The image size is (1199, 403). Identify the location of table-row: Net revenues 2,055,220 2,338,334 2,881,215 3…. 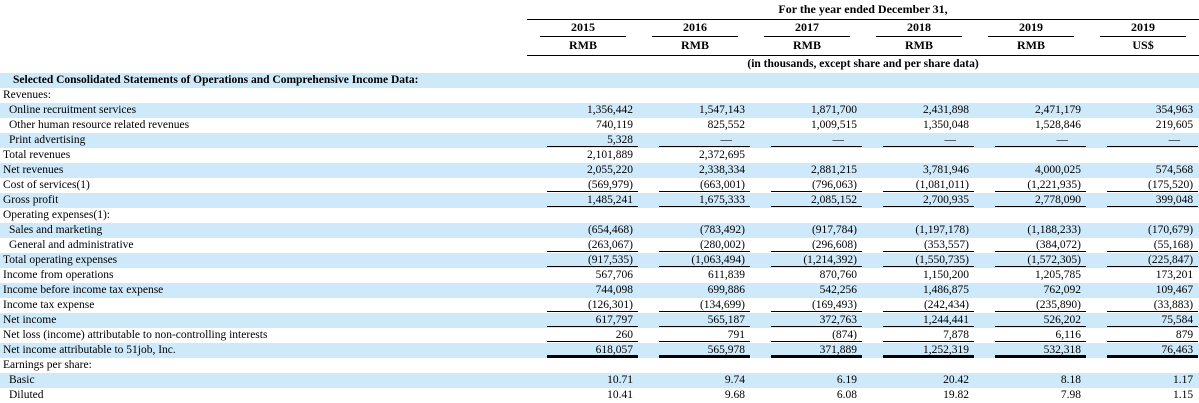
(599, 170).